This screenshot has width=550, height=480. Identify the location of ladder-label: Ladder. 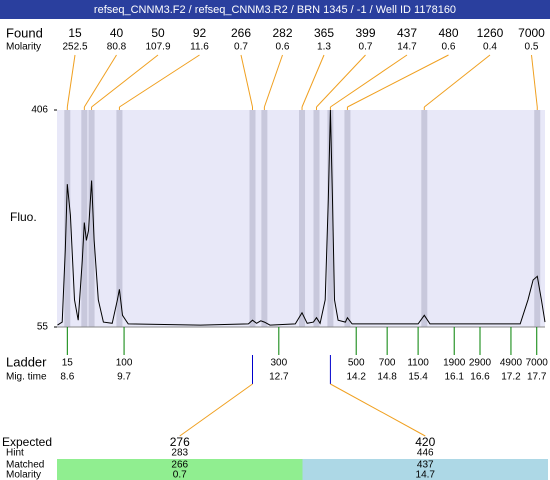
(26, 361).